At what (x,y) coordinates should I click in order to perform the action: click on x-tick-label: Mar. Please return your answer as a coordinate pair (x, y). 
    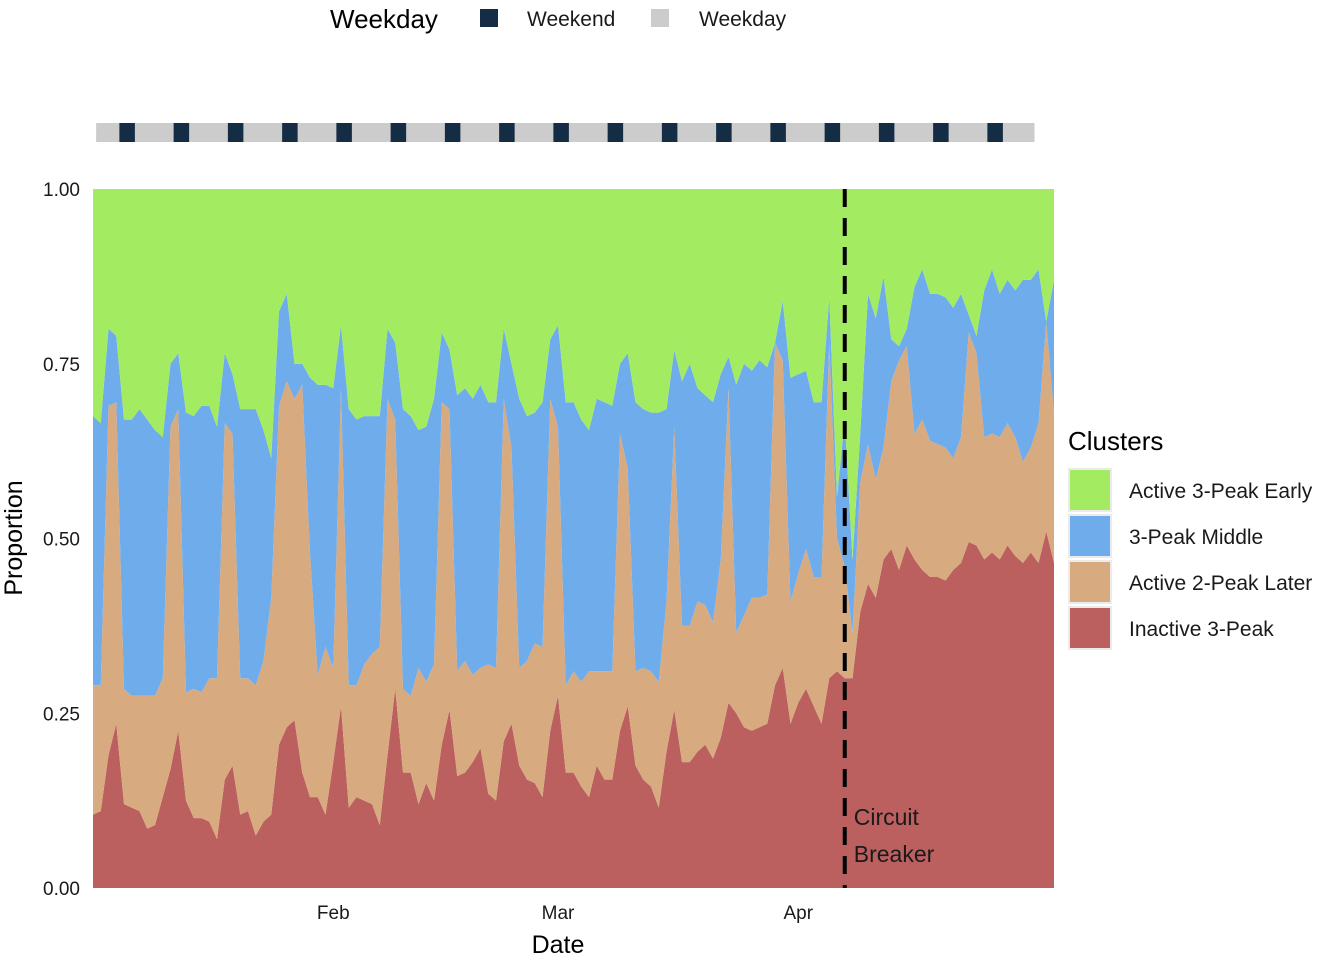
    Looking at the image, I should click on (558, 913).